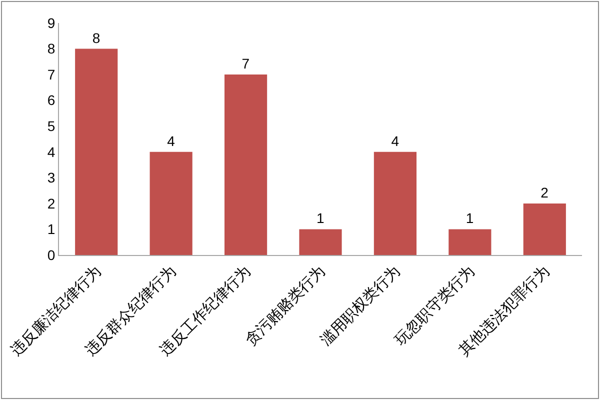 The image size is (600, 400). Describe the element at coordinates (246, 64) in the screenshot. I see `data-label: 7` at that location.